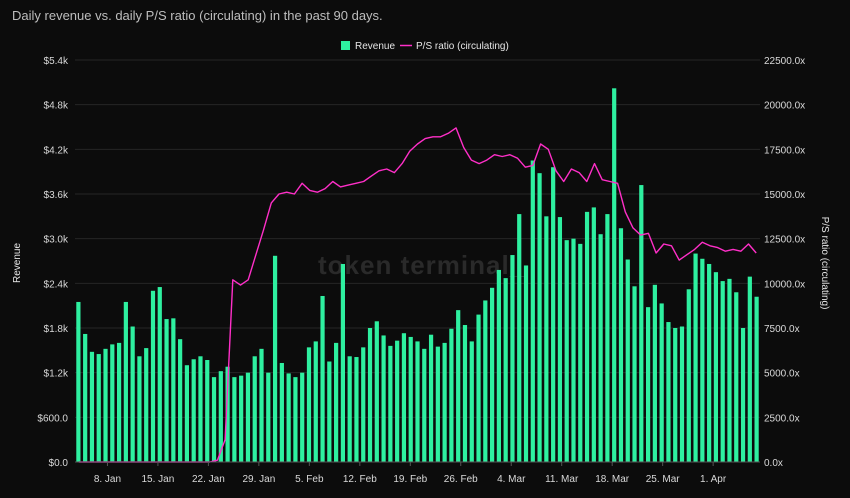  I want to click on legend-revenue-label: Revenue, so click(375, 46).